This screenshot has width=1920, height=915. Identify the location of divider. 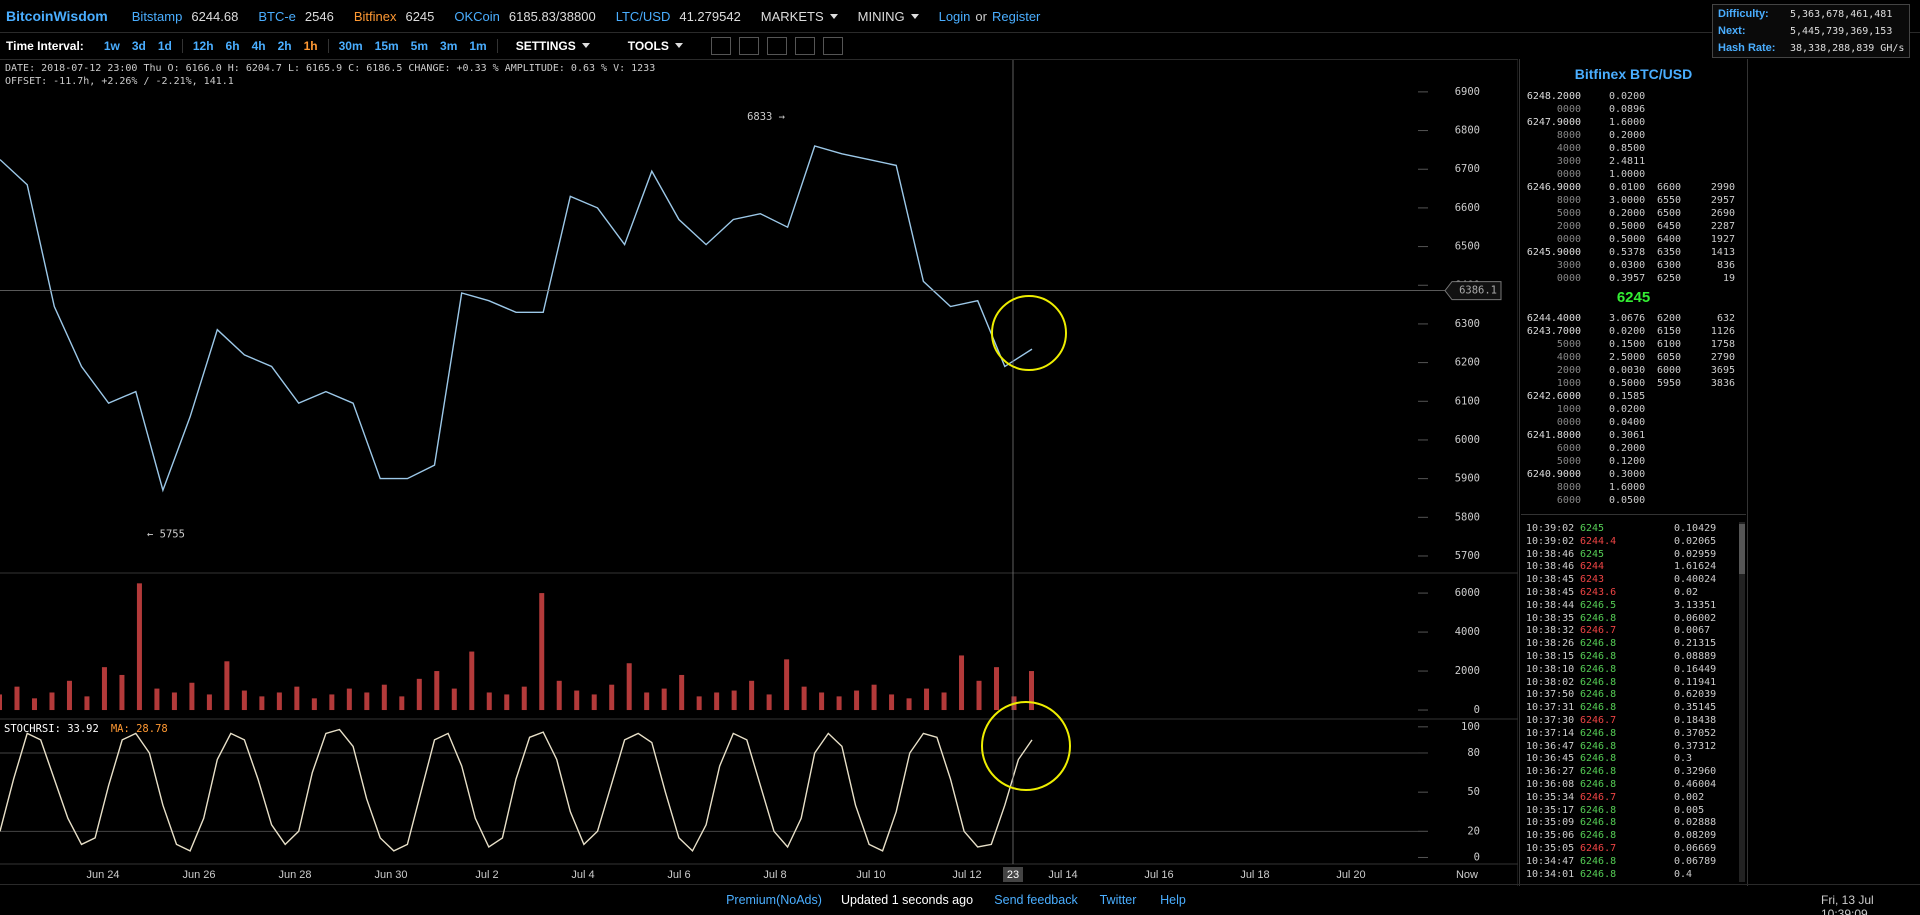
(960, 32).